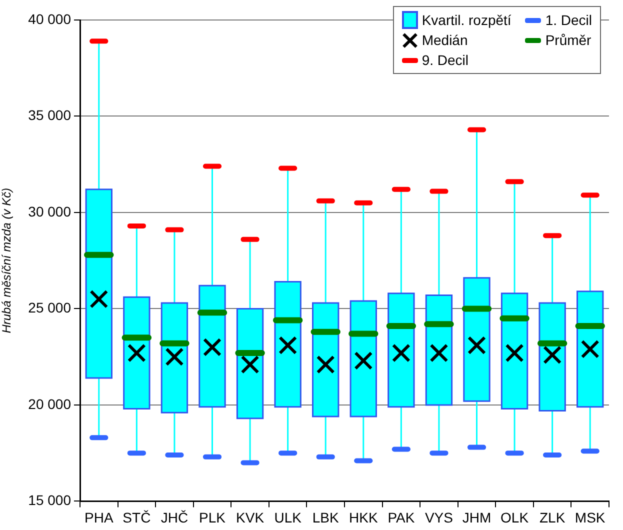  I want to click on annotation: Průměr, so click(568, 40).